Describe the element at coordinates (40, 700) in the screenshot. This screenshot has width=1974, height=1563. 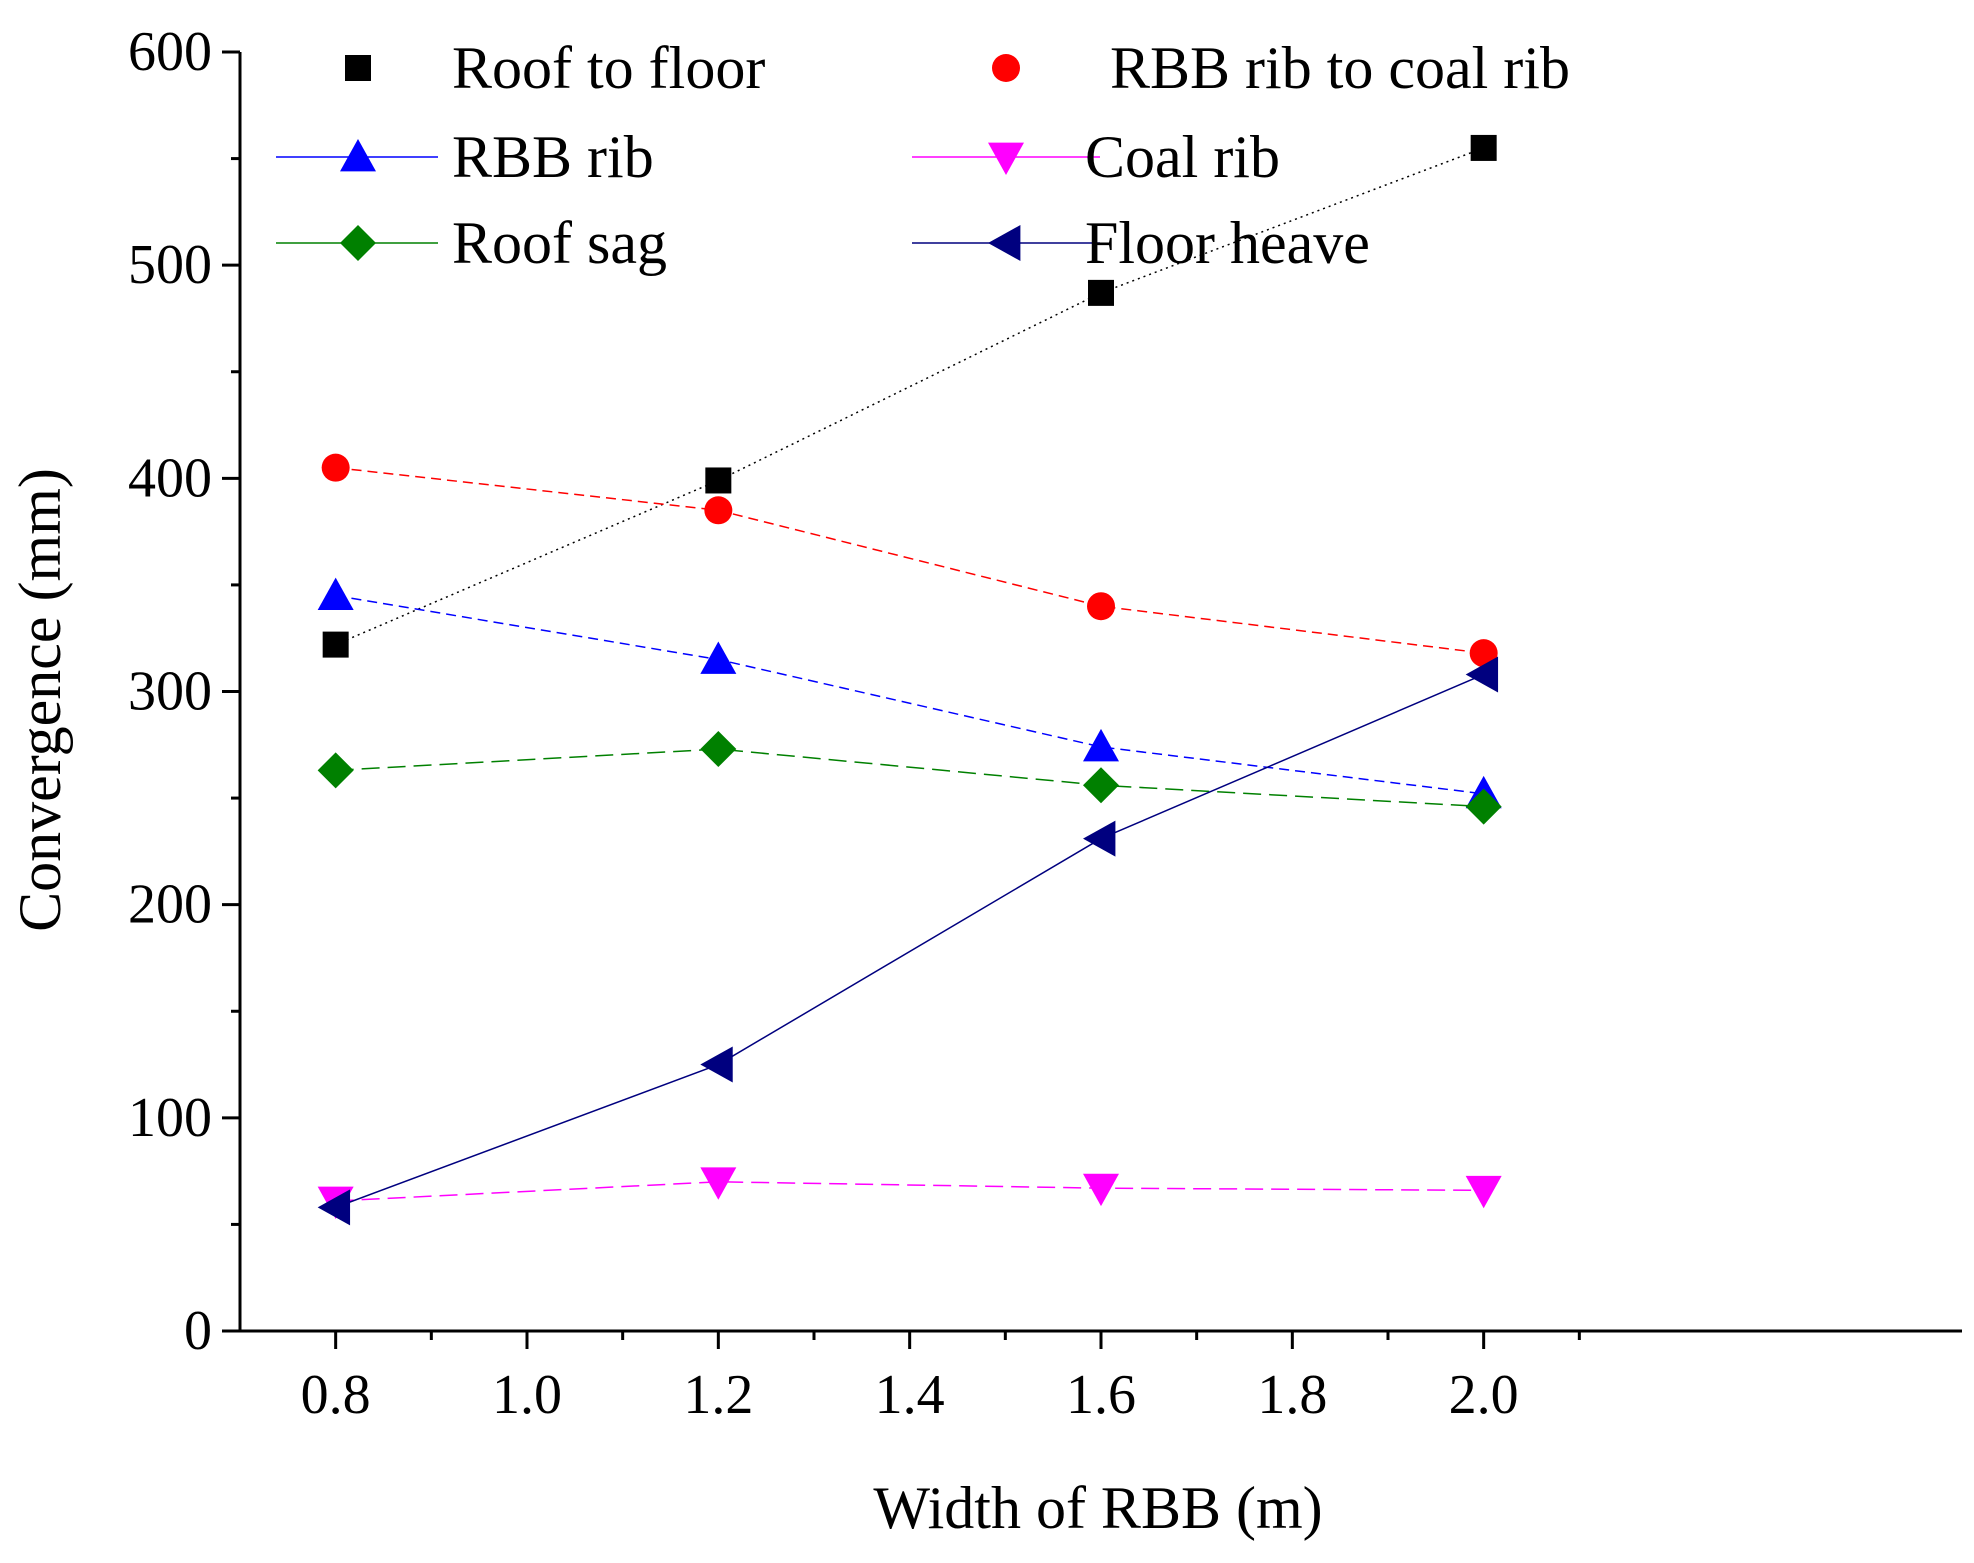
I see `y-axis-title: Convergence (mm)` at that location.